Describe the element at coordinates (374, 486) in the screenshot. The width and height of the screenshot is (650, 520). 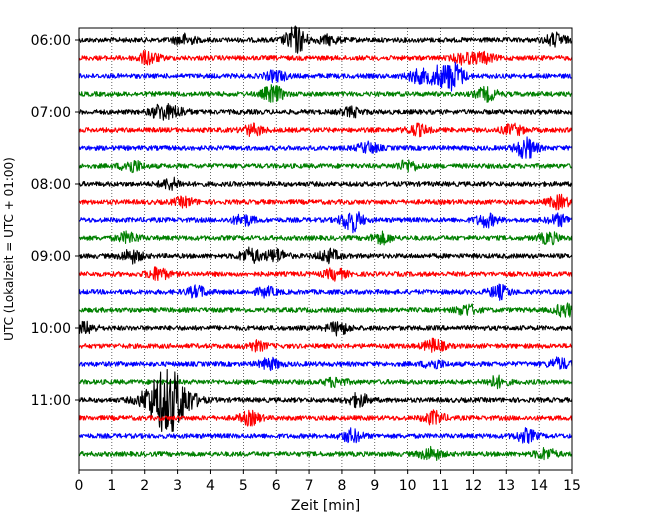
I see `x-tick-label-9: 9` at that location.